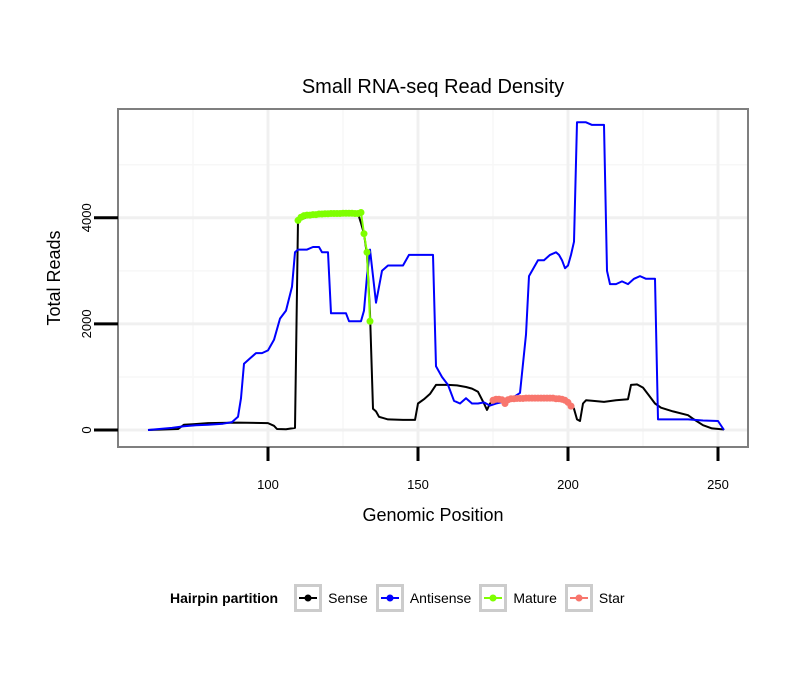 This screenshot has width=810, height=690. What do you see at coordinates (224, 598) in the screenshot?
I see `legend-title: Hairpin partition` at bounding box center [224, 598].